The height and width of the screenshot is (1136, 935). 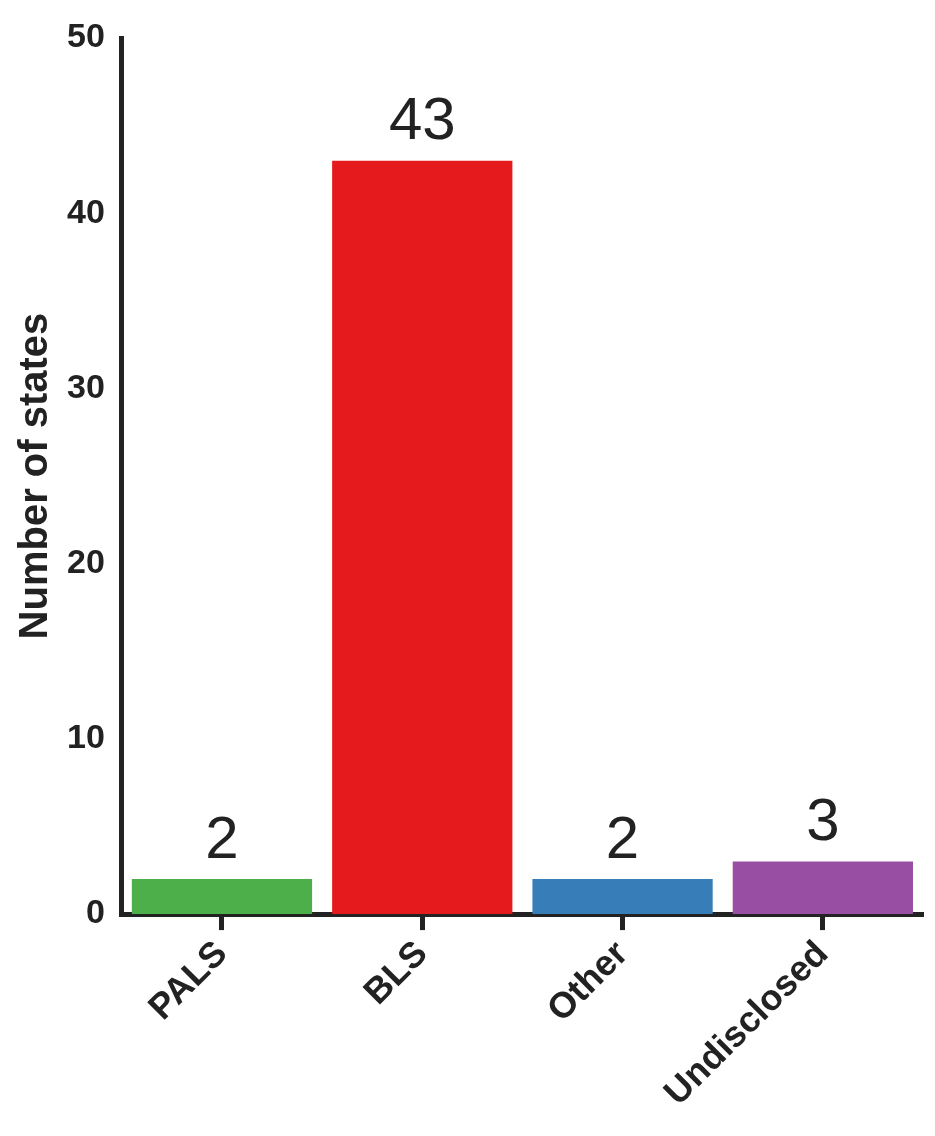 I want to click on y-axis-title: Number of states, so click(x=33, y=476).